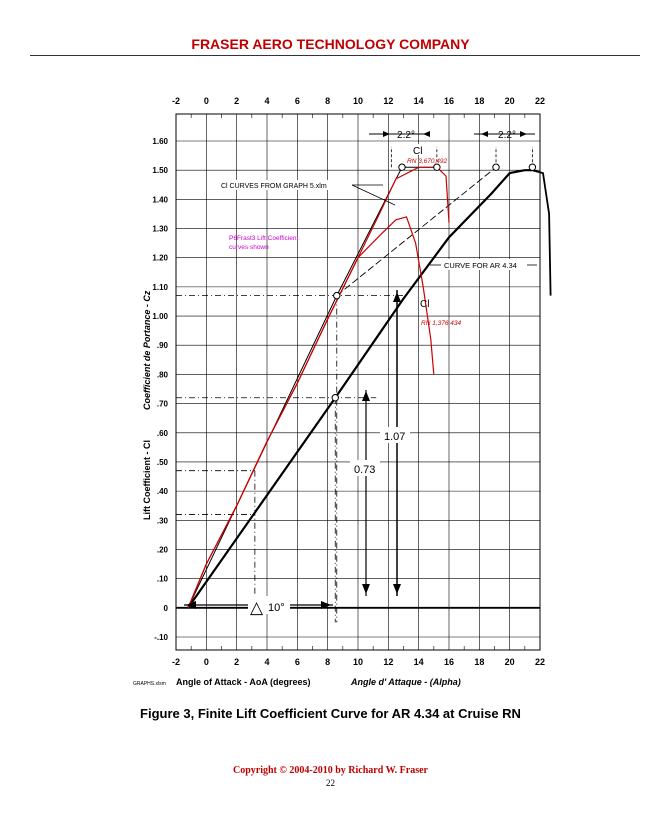 This screenshot has height=825, width=661. I want to click on y-tick-label: .80, so click(163, 374).